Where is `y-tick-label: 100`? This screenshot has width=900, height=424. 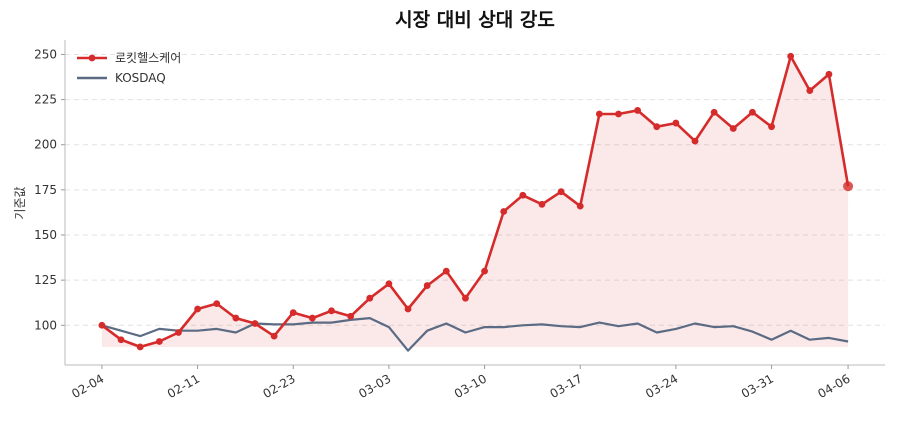
y-tick-label: 100 is located at coordinates (45, 325).